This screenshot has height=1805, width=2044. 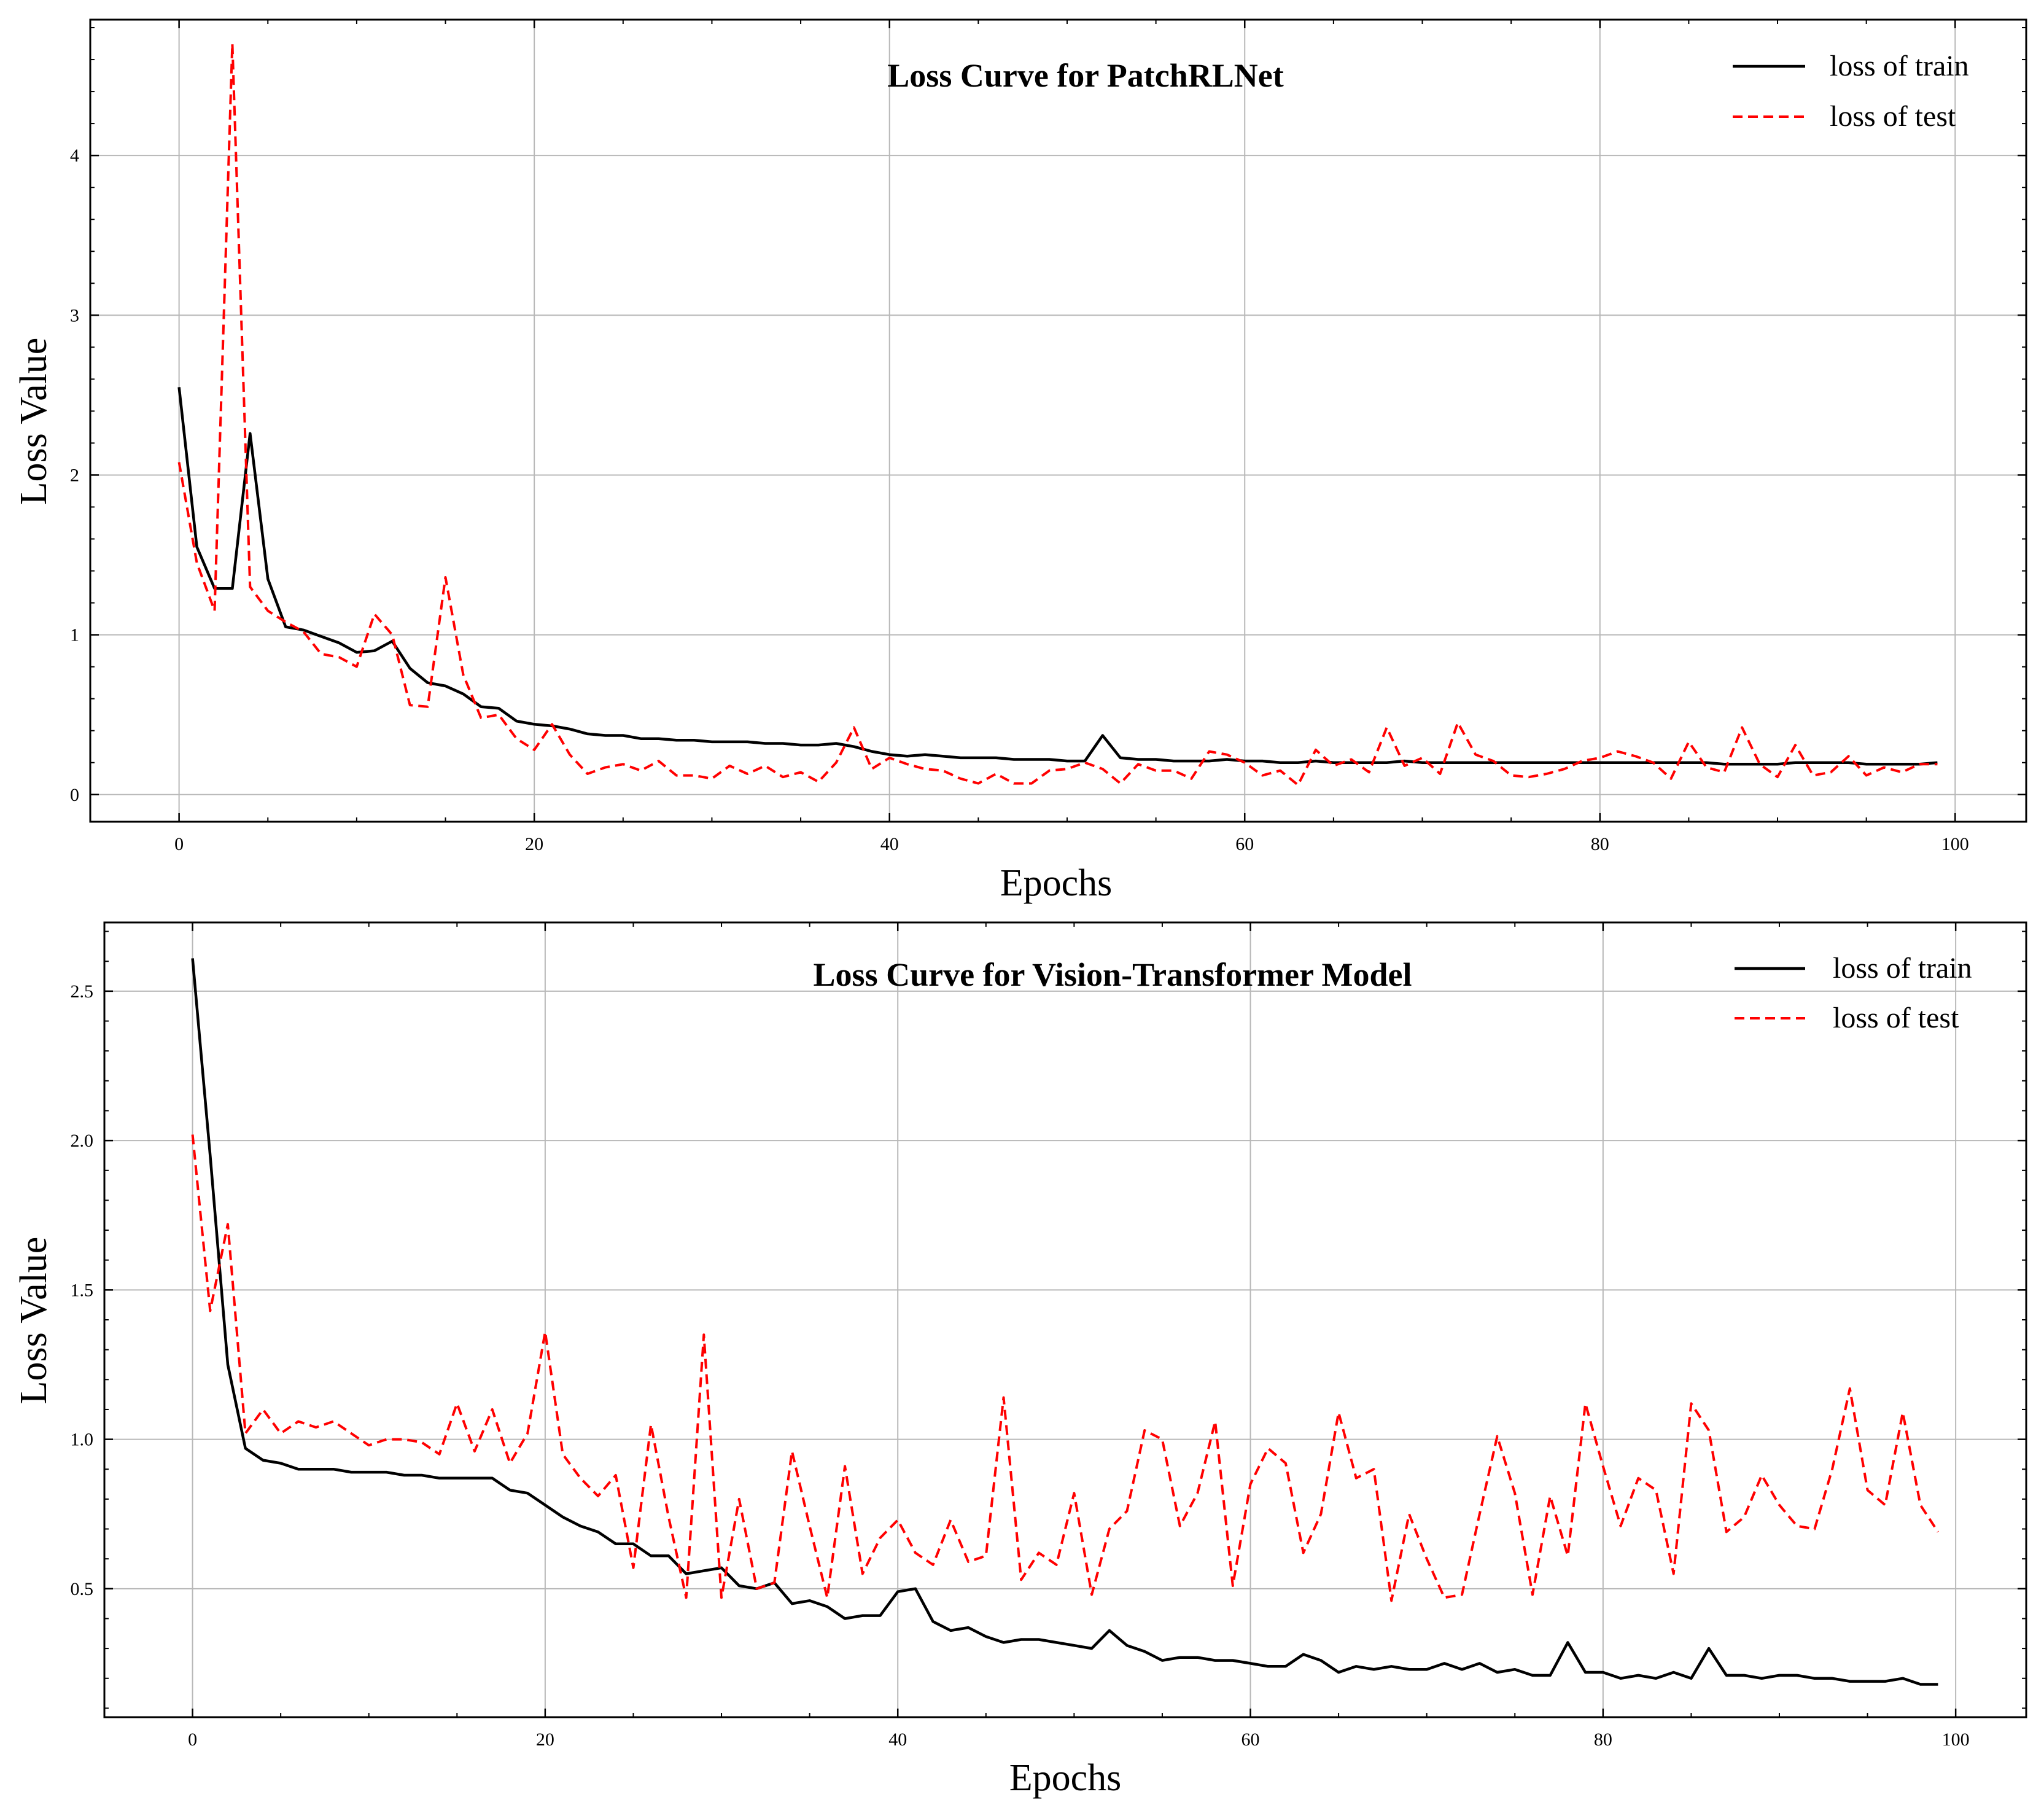 What do you see at coordinates (82, 1290) in the screenshot?
I see `y-tick-label: 1.5` at bounding box center [82, 1290].